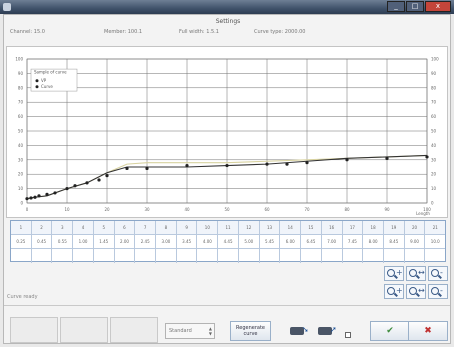 This screenshot has width=454, height=347. Describe the element at coordinates (47, 86) in the screenshot. I see `legend-entry: Curve` at that location.